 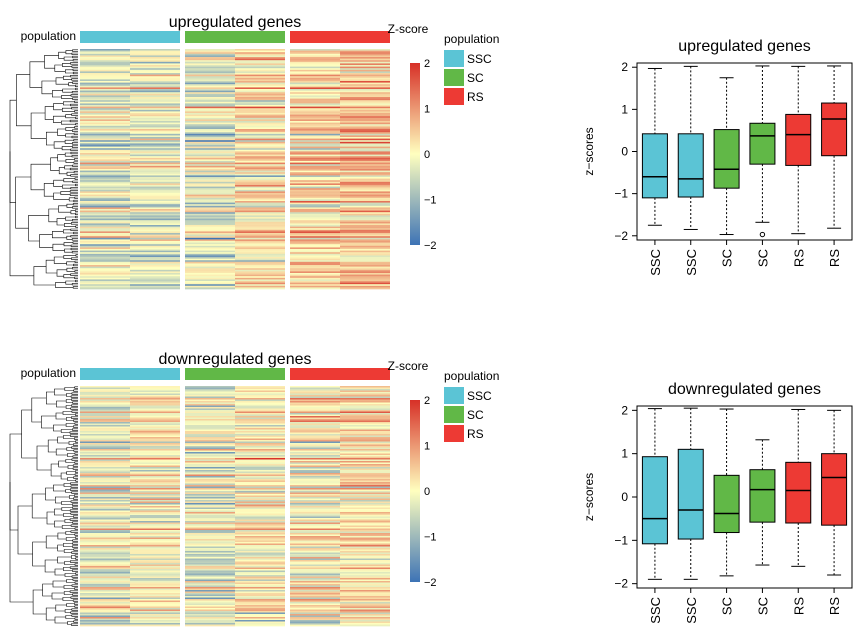 I want to click on legend-title: population, so click(x=471, y=376).